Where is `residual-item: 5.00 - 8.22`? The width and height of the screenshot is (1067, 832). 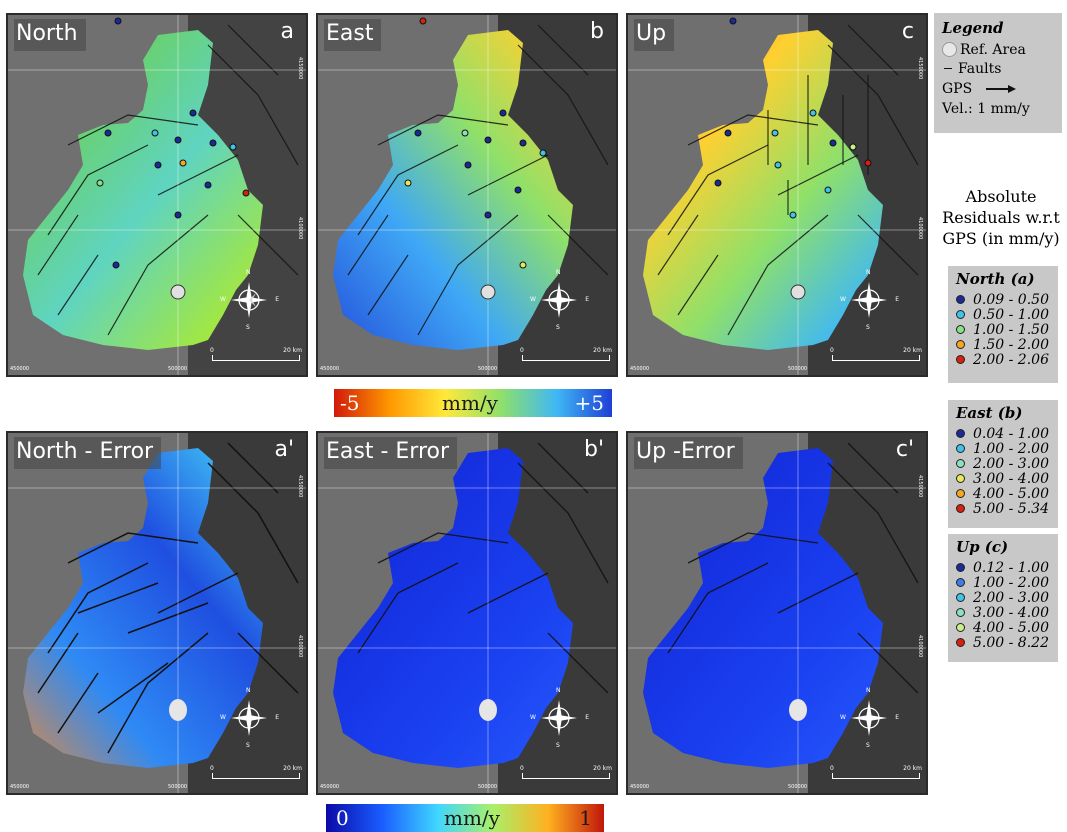 residual-item: 5.00 - 8.22 is located at coordinates (1003, 642).